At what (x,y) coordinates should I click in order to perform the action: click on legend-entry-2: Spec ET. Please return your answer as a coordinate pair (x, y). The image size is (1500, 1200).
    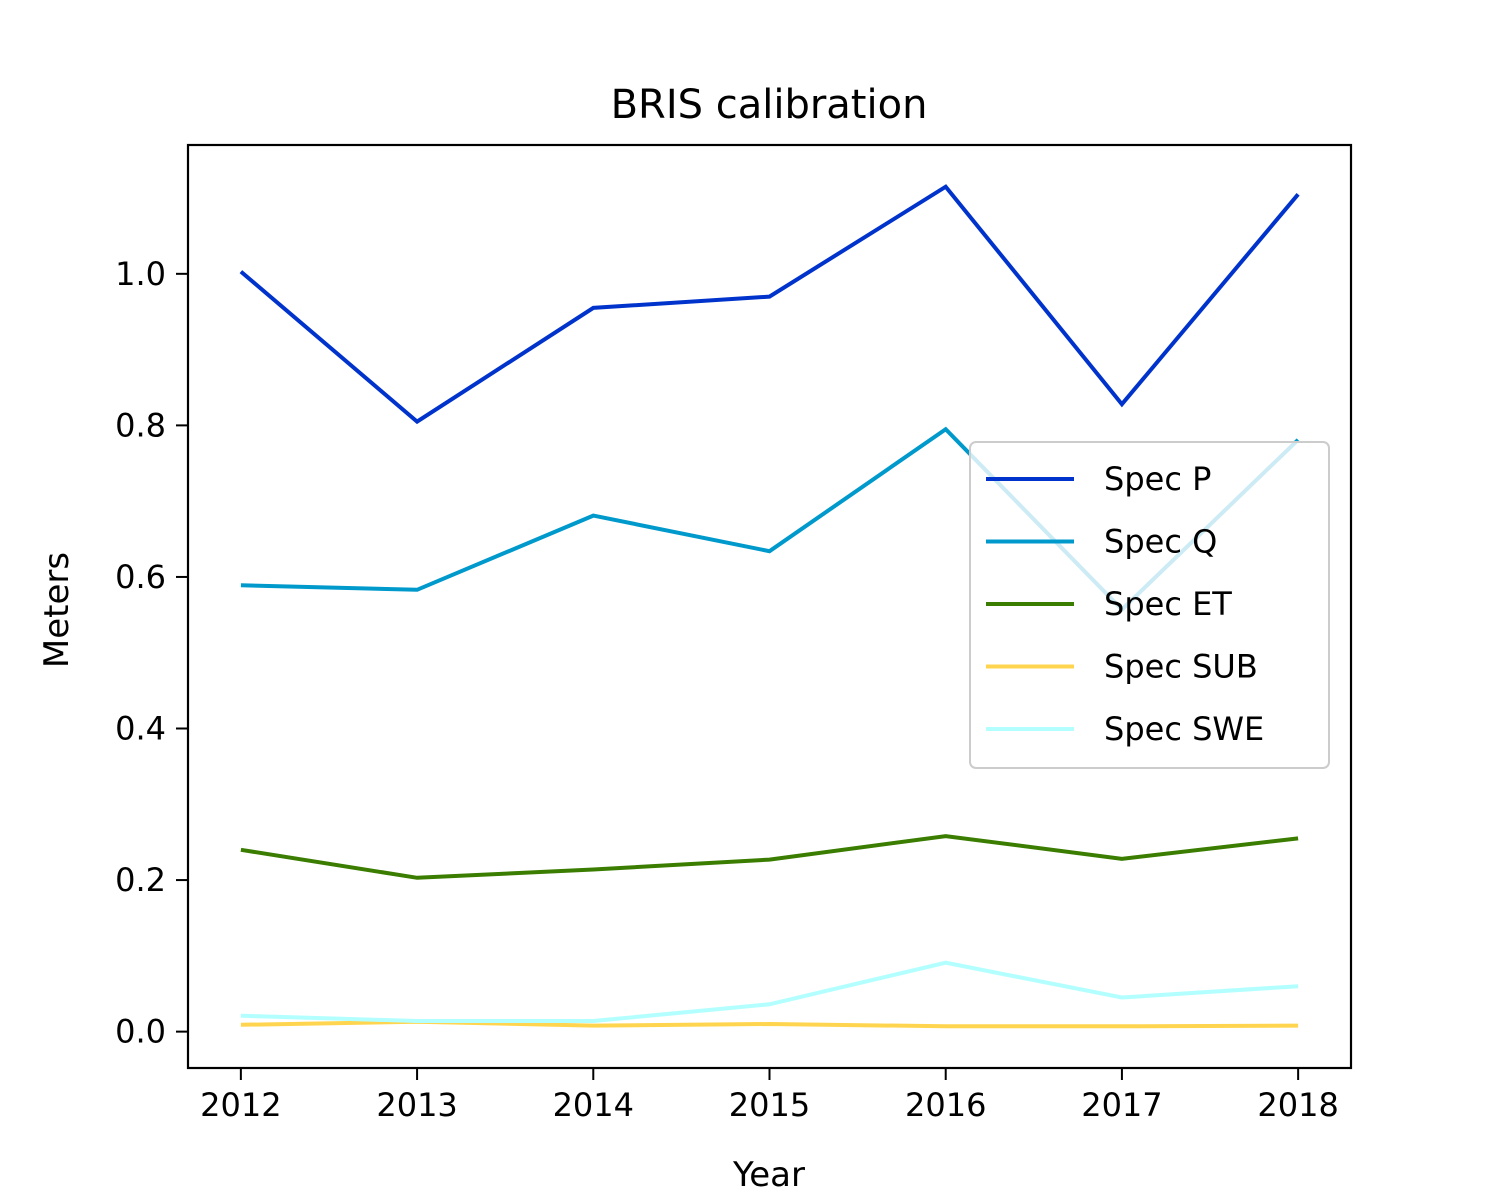
    Looking at the image, I should click on (1168, 604).